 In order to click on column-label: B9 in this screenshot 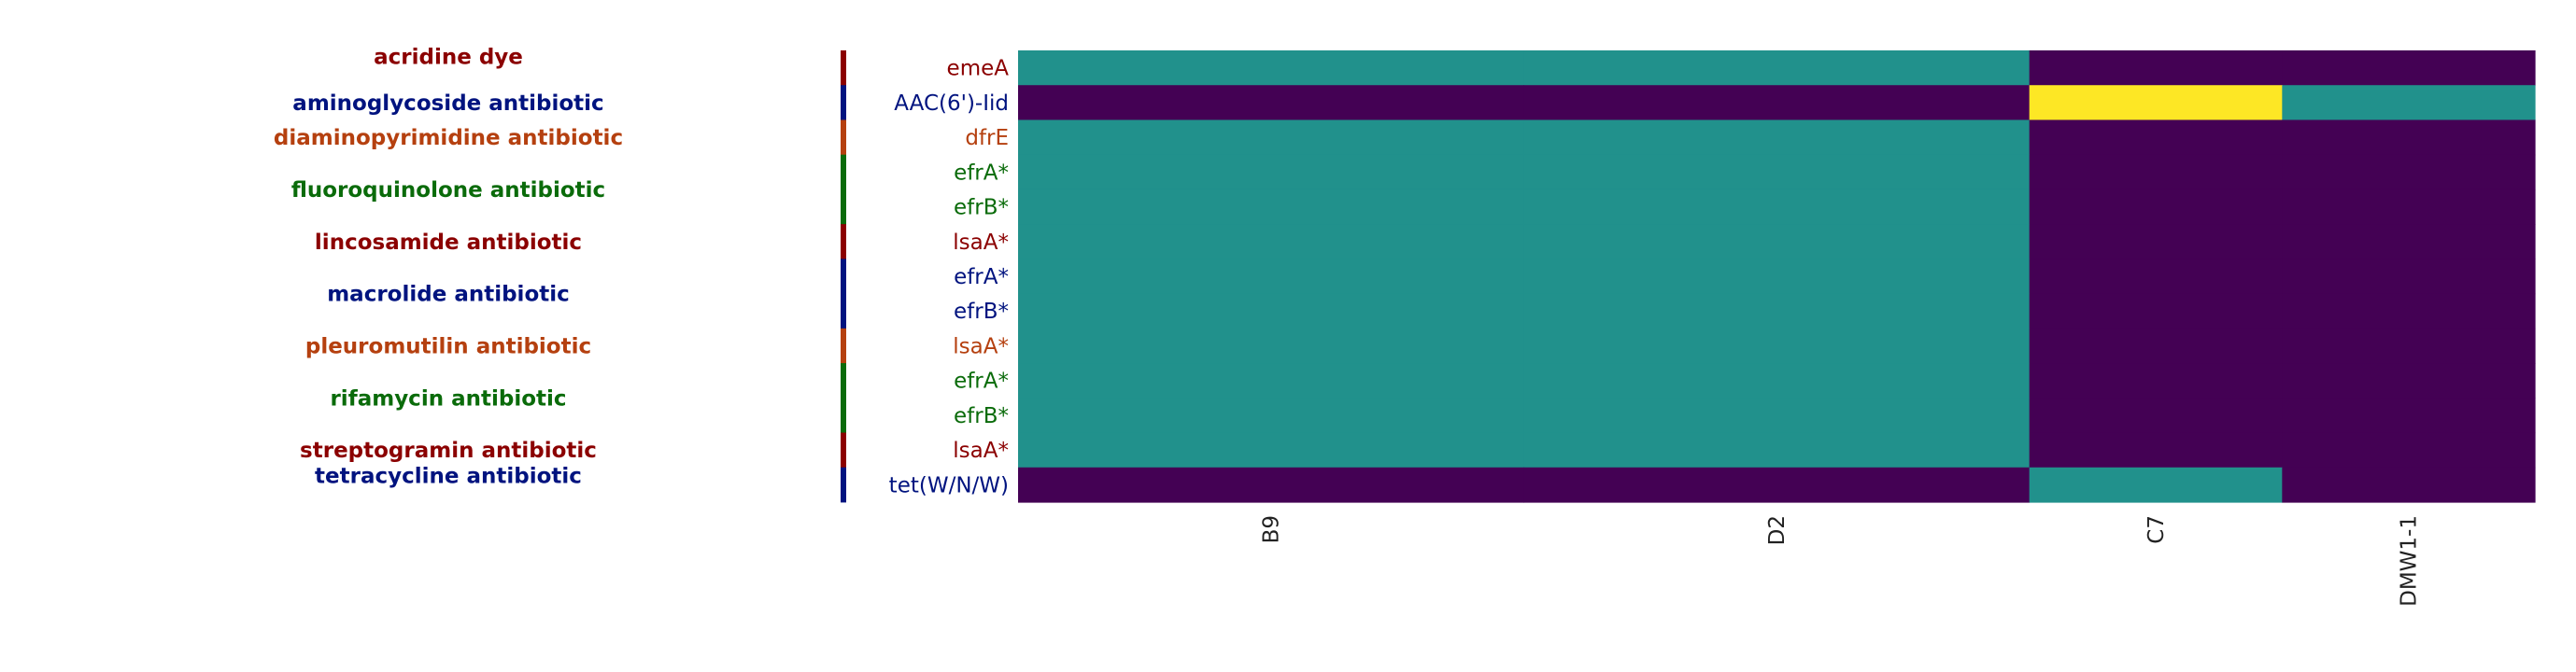, I will do `click(1272, 529)`.